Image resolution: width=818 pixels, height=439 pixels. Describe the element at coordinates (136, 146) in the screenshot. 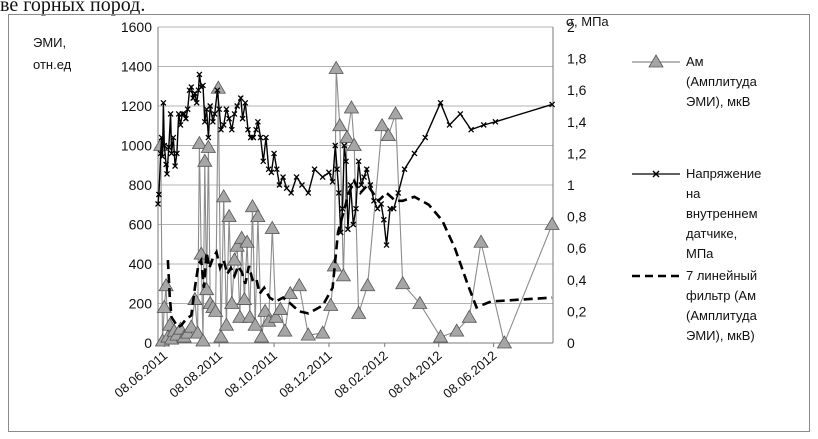

I see `left-tick-label: 1000` at that location.